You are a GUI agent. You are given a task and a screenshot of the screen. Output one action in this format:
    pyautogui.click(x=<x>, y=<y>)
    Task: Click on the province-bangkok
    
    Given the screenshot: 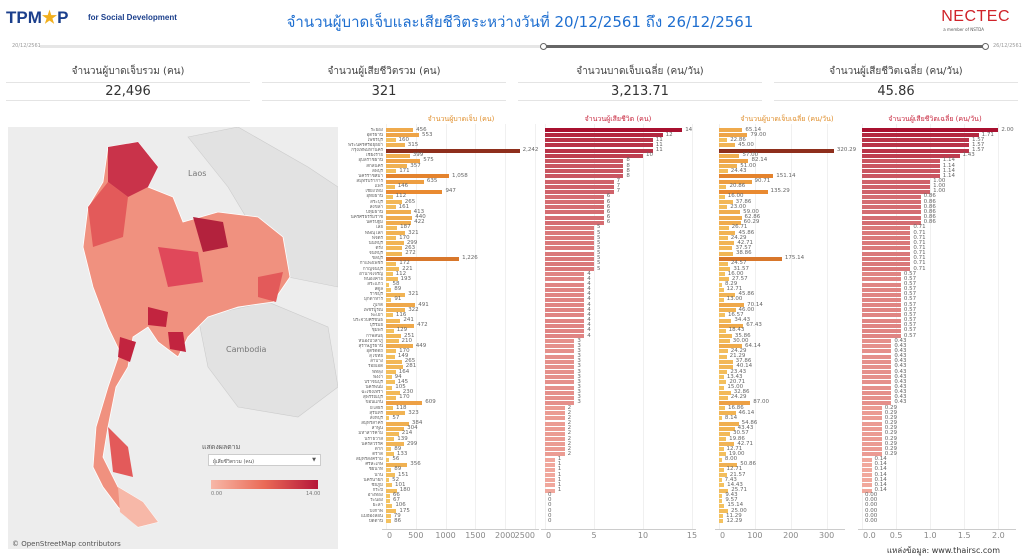 What is the action you would take?
    pyautogui.click(x=158, y=317)
    